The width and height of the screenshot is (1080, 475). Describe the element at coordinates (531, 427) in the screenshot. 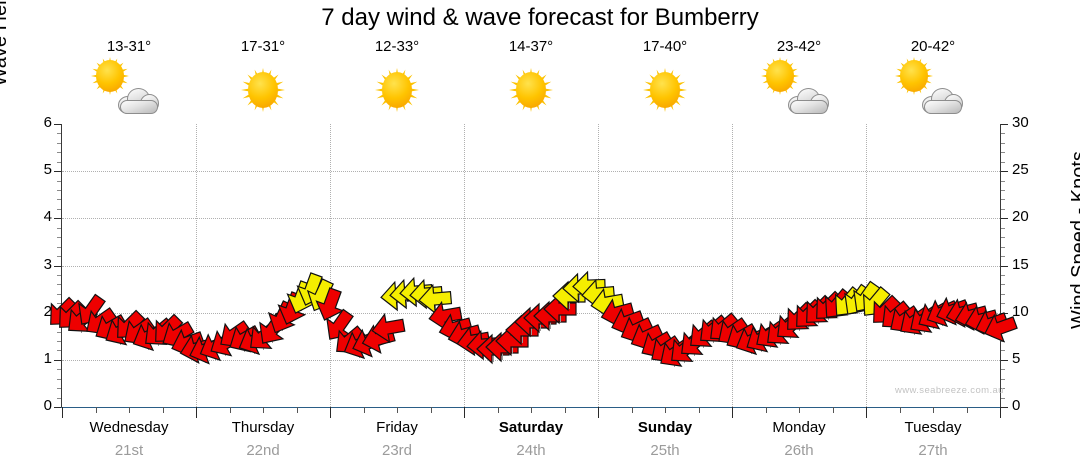

I see `x-axis-day-name: Saturday` at that location.